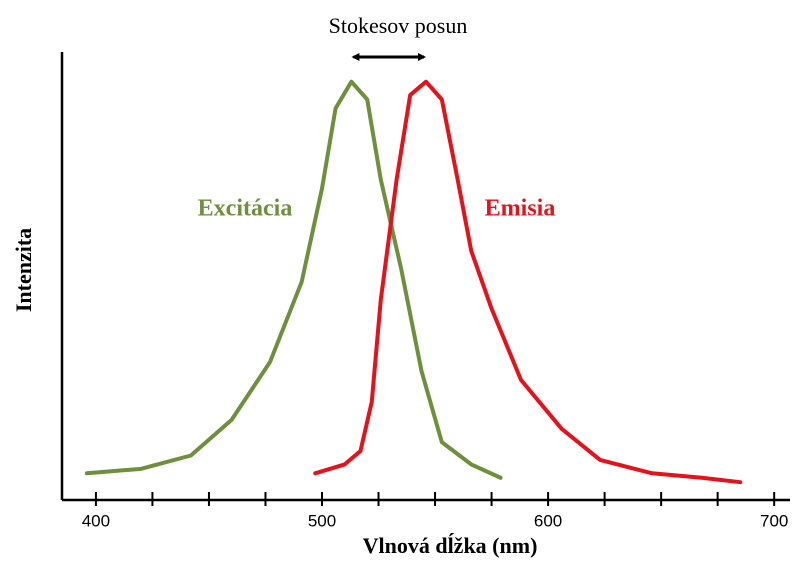  Describe the element at coordinates (96, 520) in the screenshot. I see `x-tick-label: 400` at that location.